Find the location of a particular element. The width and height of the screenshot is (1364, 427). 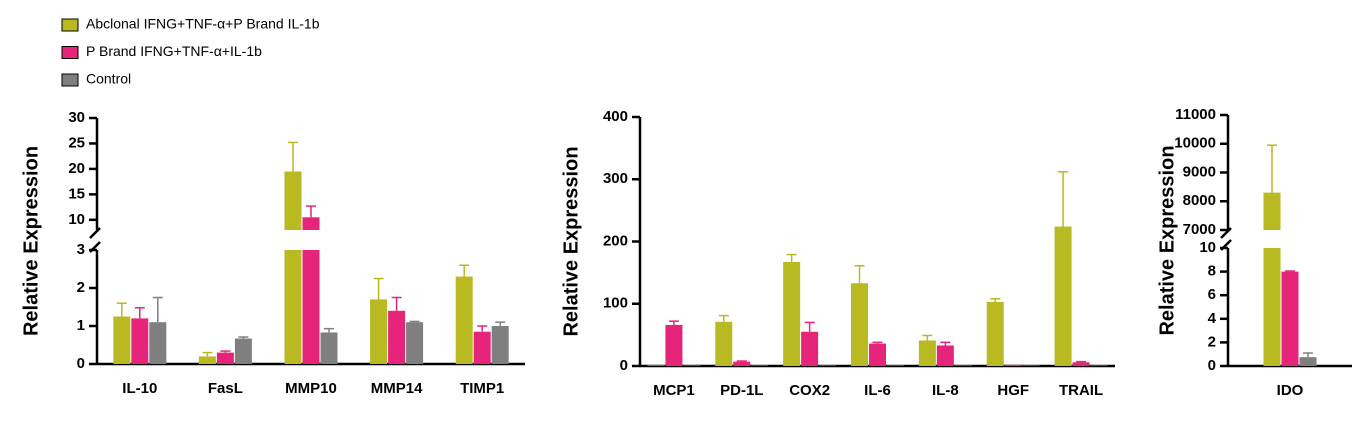

y-tick-label: 4 is located at coordinates (1212, 318).